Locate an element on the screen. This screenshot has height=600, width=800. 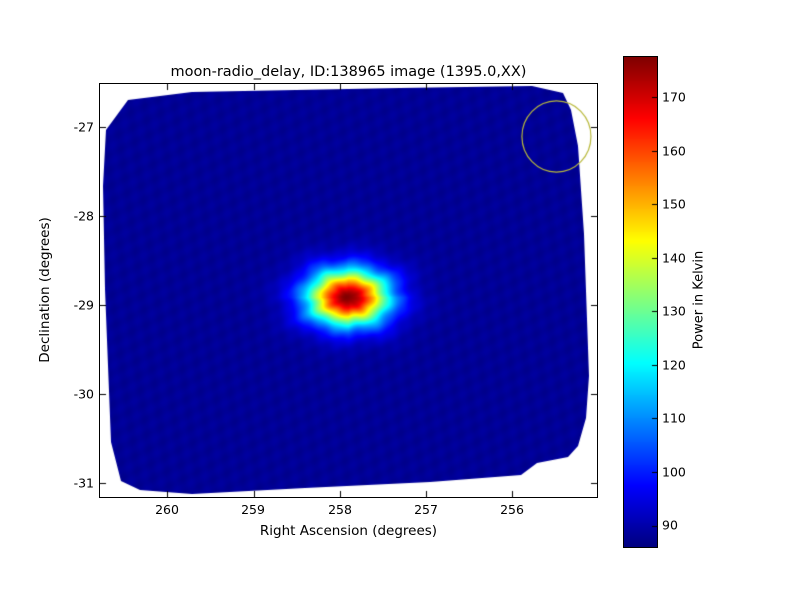
x-tick-label: 257 is located at coordinates (426, 509).